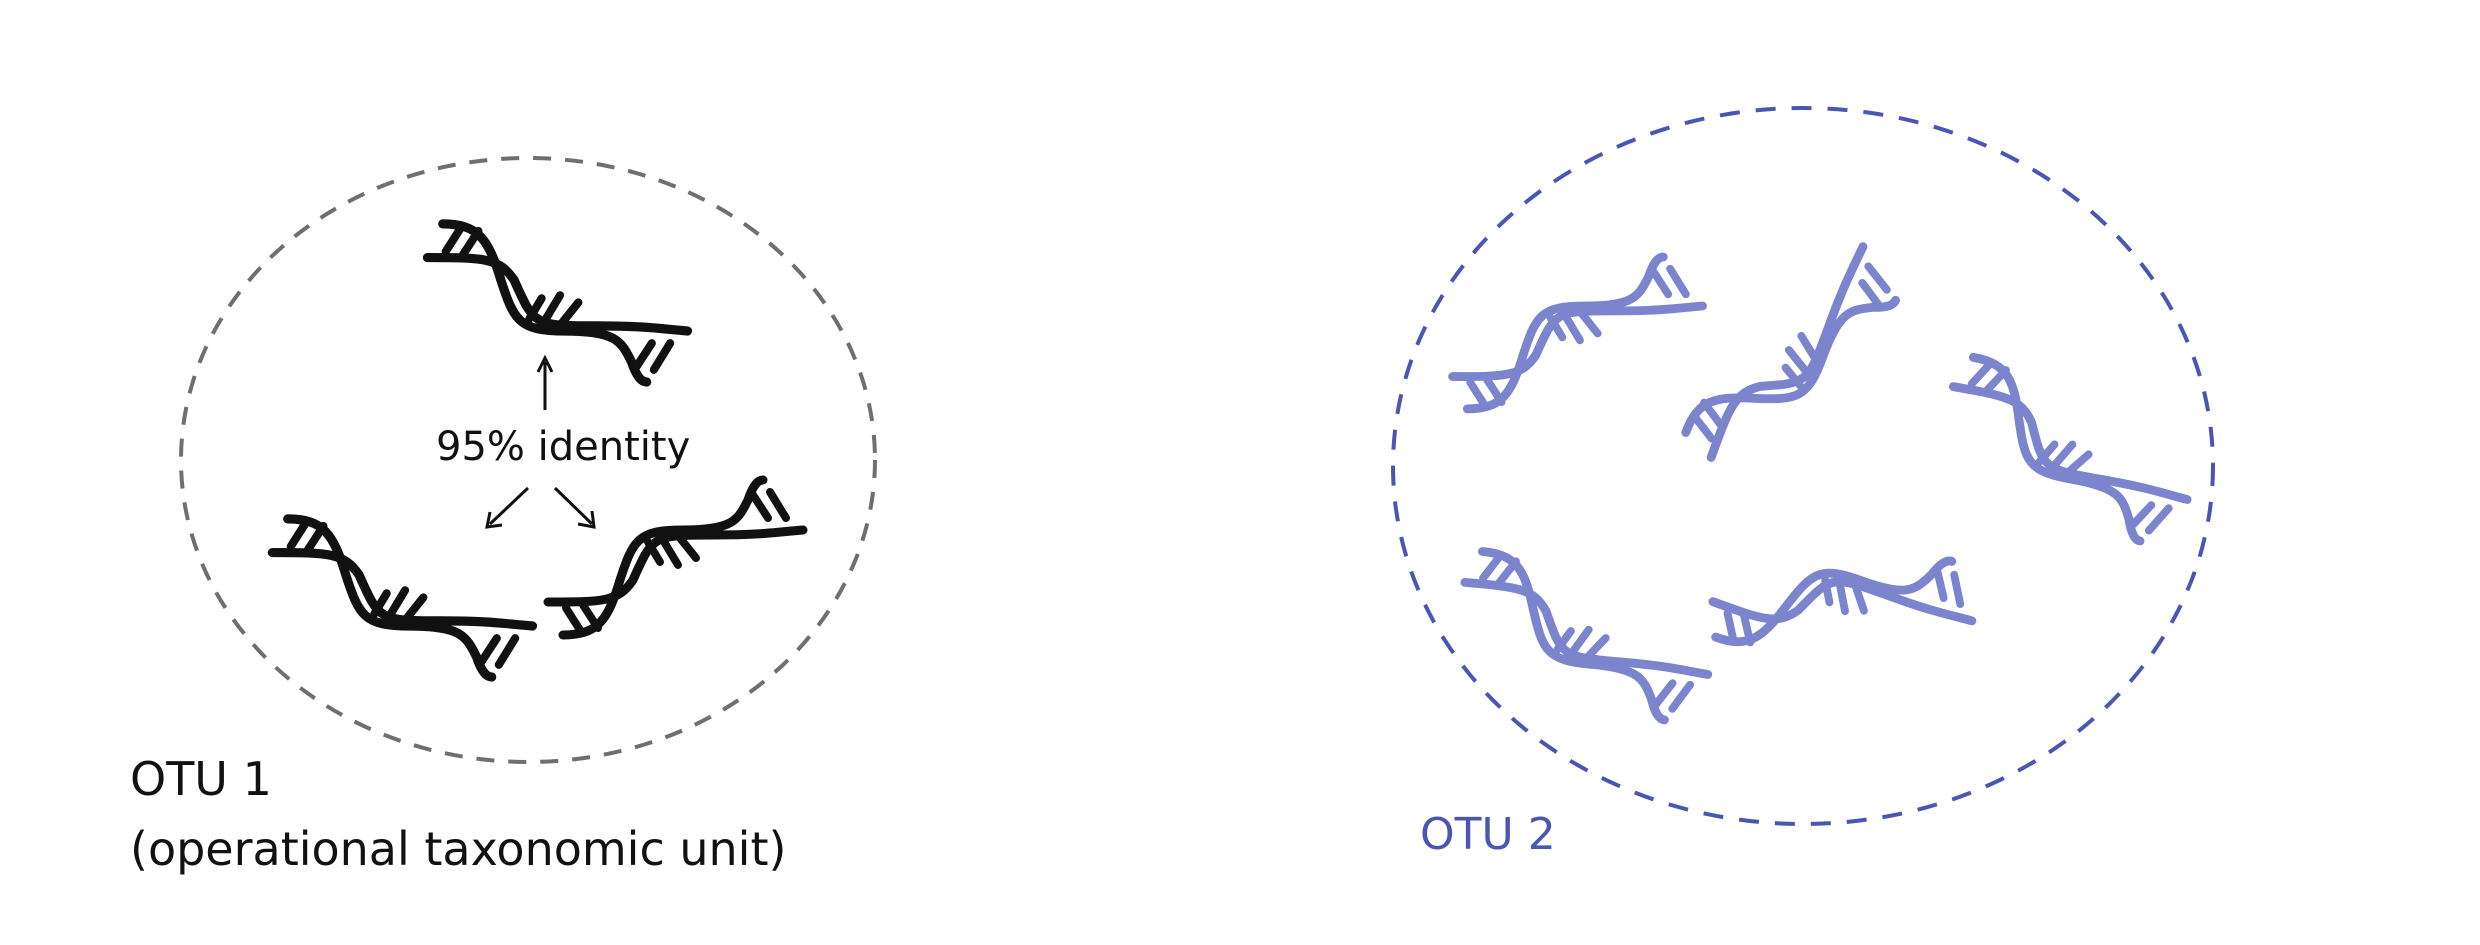 Image resolution: width=2480 pixels, height=945 pixels. Describe the element at coordinates (675, 557) in the screenshot. I see `otu1-dna-right` at that location.